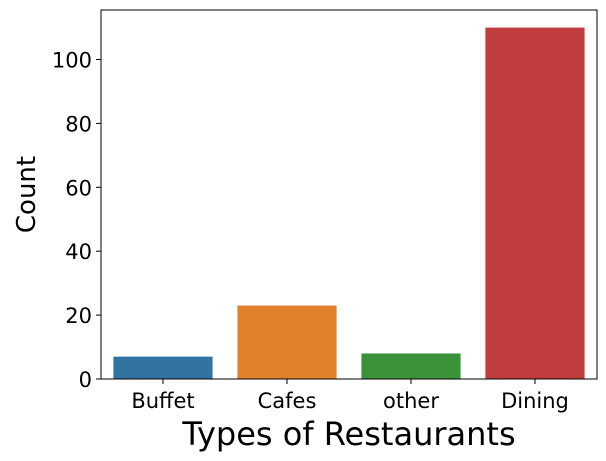 This screenshot has width=606, height=461. I want to click on y-tick-label: 100, so click(72, 61).